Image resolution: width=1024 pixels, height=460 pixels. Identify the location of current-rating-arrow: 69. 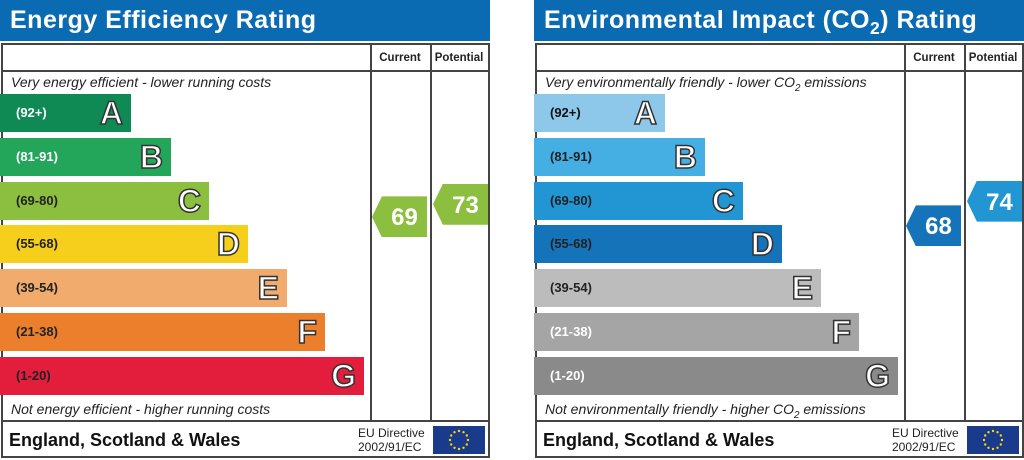
(399, 217).